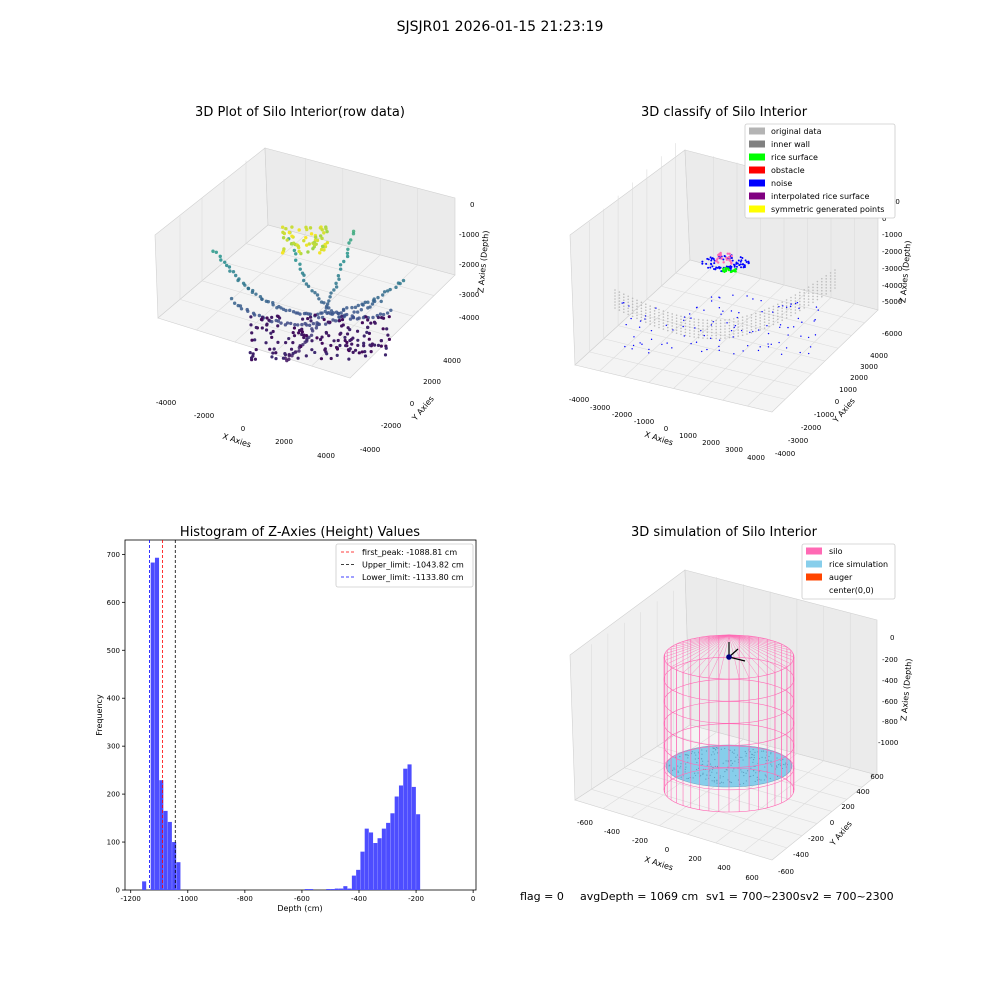 The height and width of the screenshot is (1000, 1000). I want to click on gridline, so click(756, 310).